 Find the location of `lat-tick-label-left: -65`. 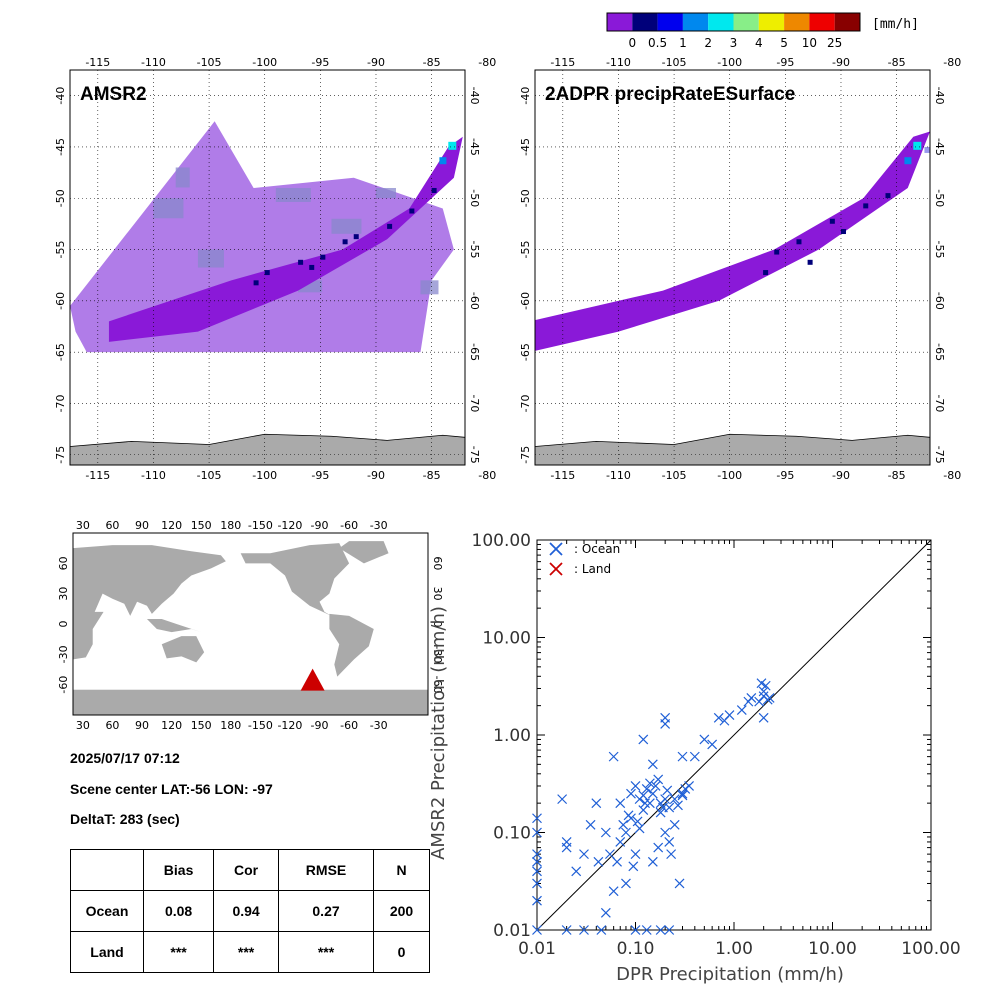

lat-tick-label-left: -65 is located at coordinates (60, 352).